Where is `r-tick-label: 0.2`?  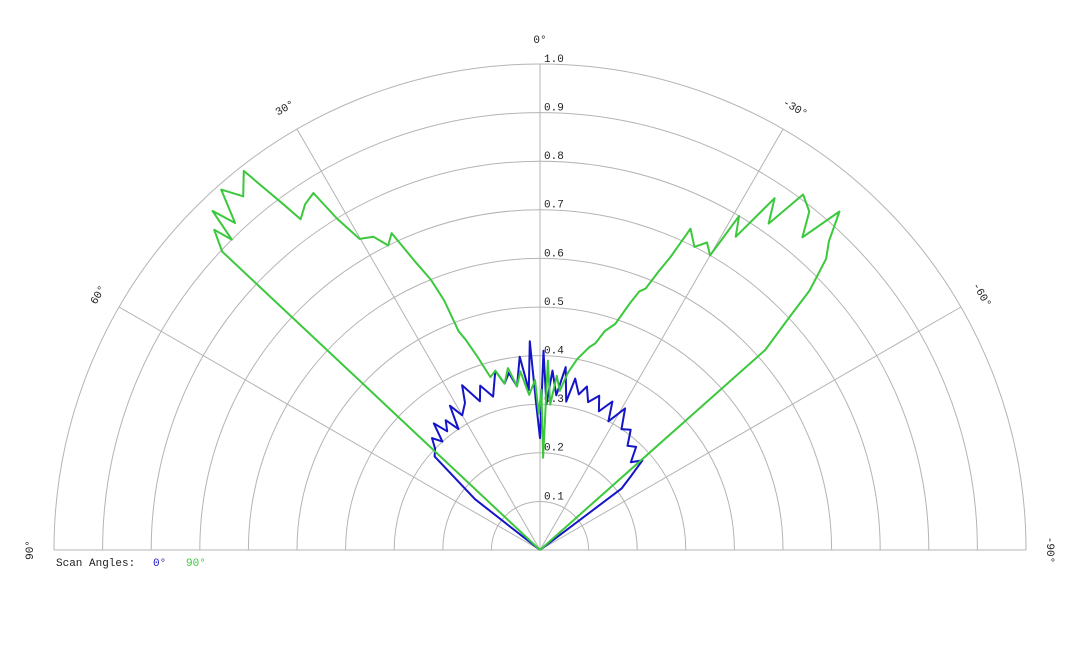 r-tick-label: 0.2 is located at coordinates (554, 449).